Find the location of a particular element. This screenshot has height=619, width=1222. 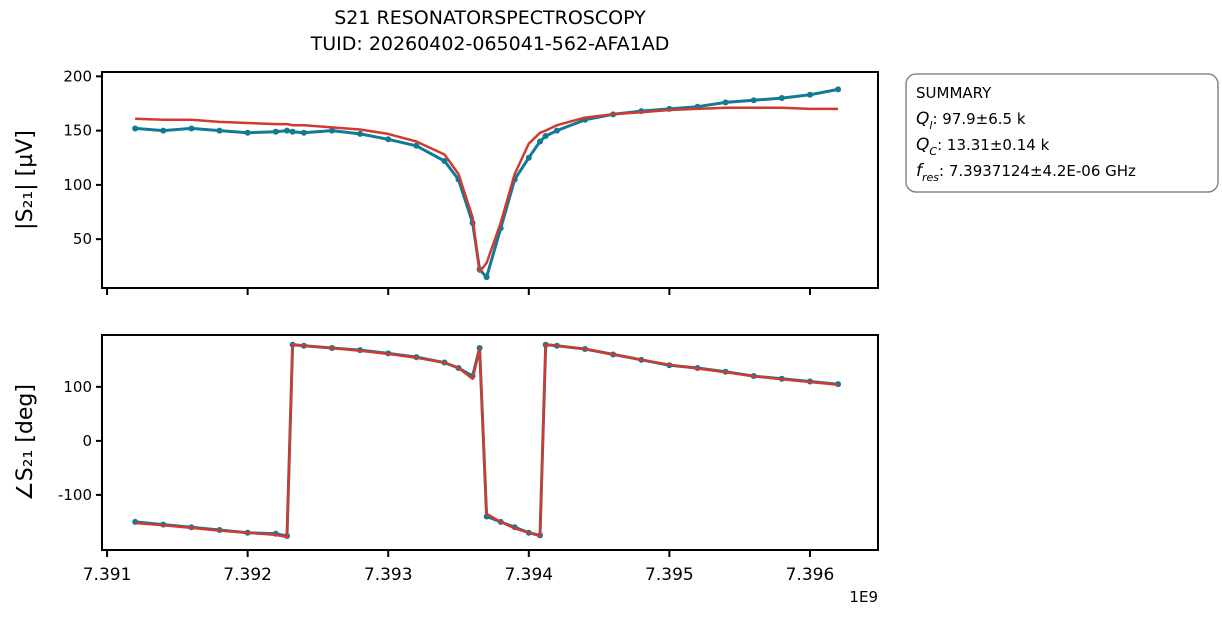

y-tick-label: 50 is located at coordinates (82, 239).